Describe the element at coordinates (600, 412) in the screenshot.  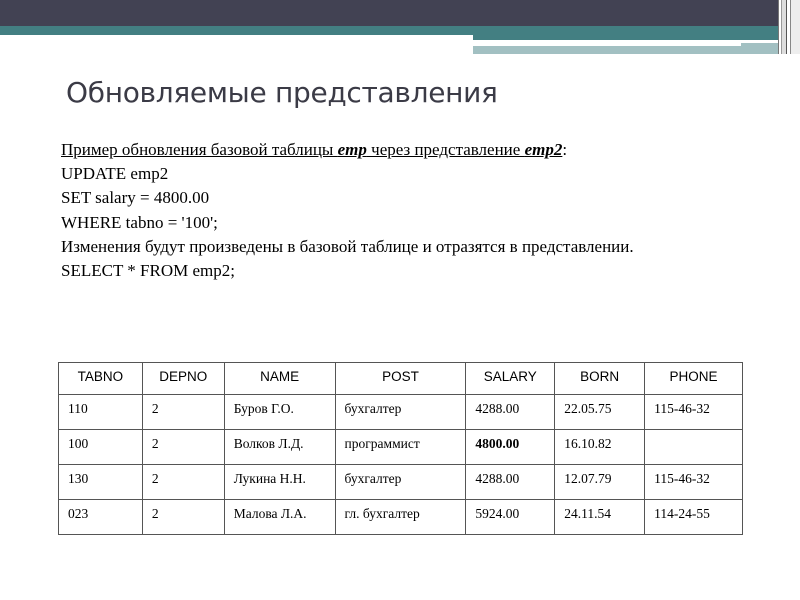
I see `cell-born: 22.05.75` at that location.